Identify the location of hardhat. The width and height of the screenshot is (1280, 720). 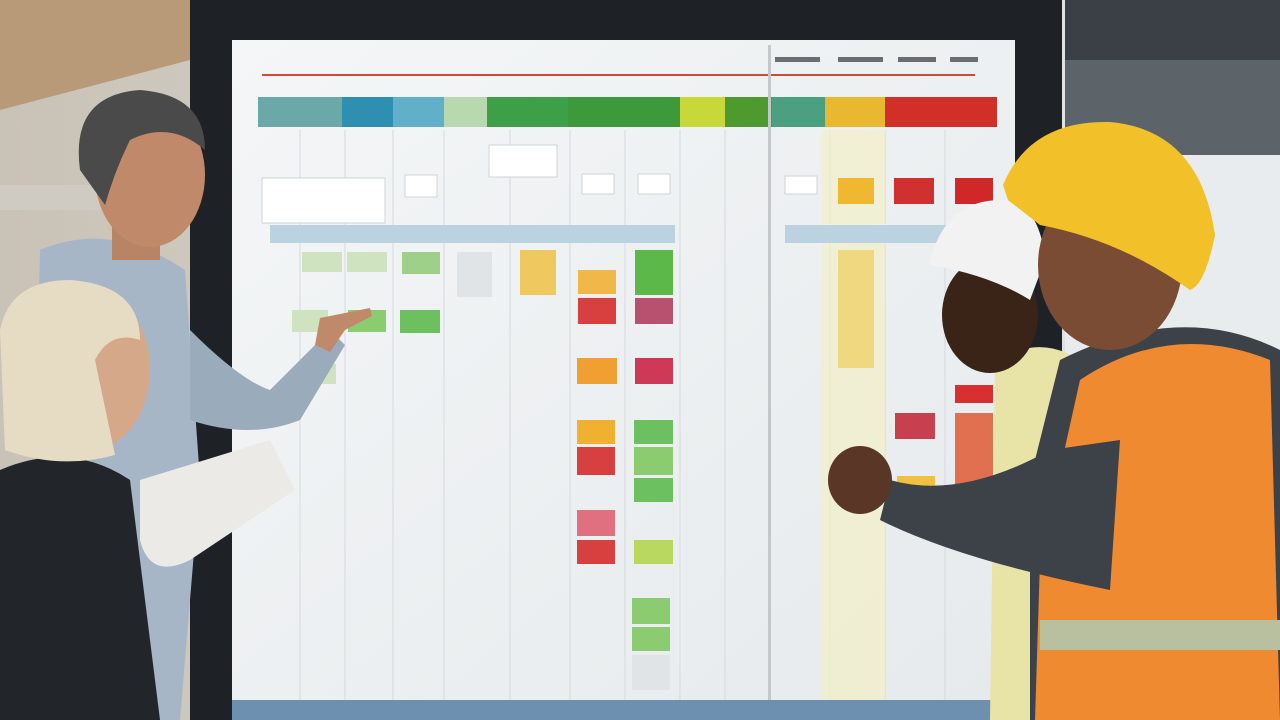
(1109, 205).